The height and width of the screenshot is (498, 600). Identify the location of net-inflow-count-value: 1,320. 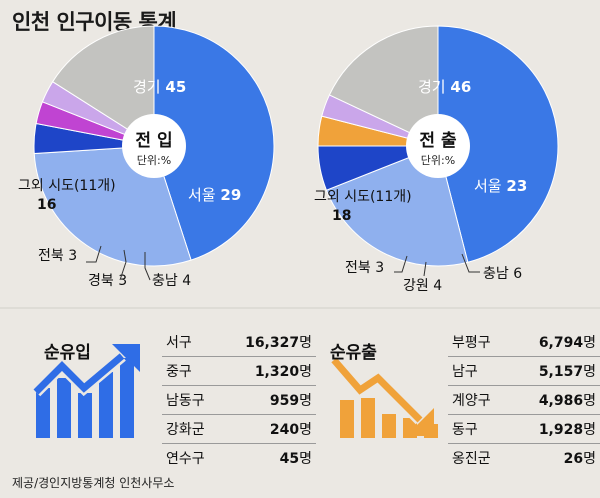
(277, 372).